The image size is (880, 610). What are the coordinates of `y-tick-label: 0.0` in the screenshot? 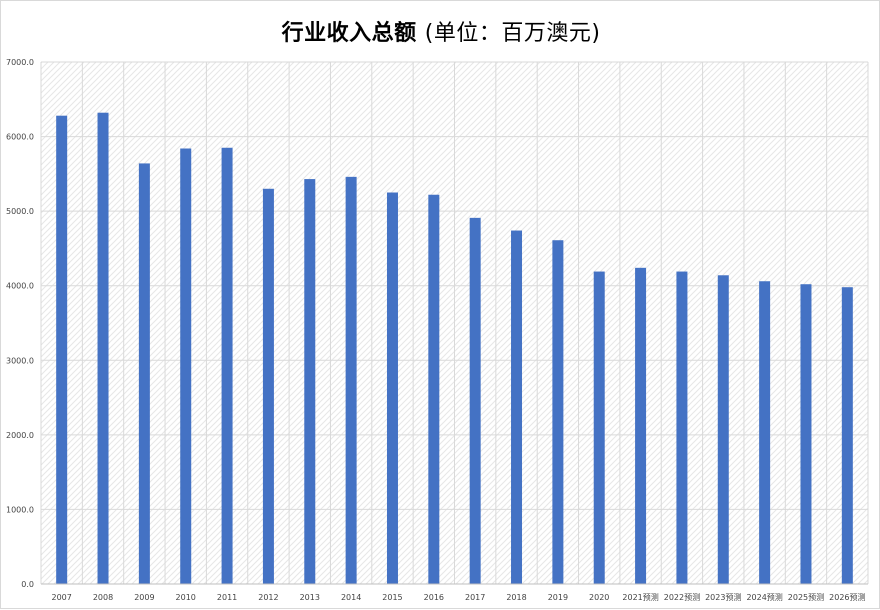 It's located at (27, 584).